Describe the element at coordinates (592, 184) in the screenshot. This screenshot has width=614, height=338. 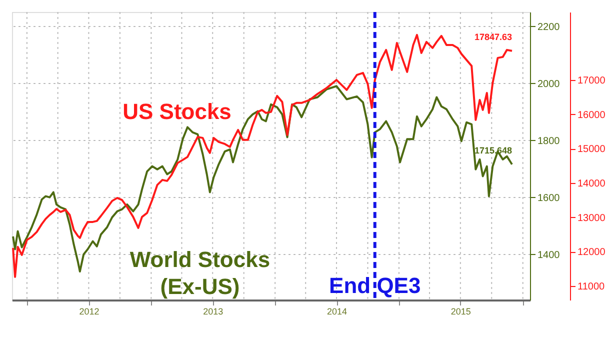
I see `y2-tick-label: 14000` at that location.